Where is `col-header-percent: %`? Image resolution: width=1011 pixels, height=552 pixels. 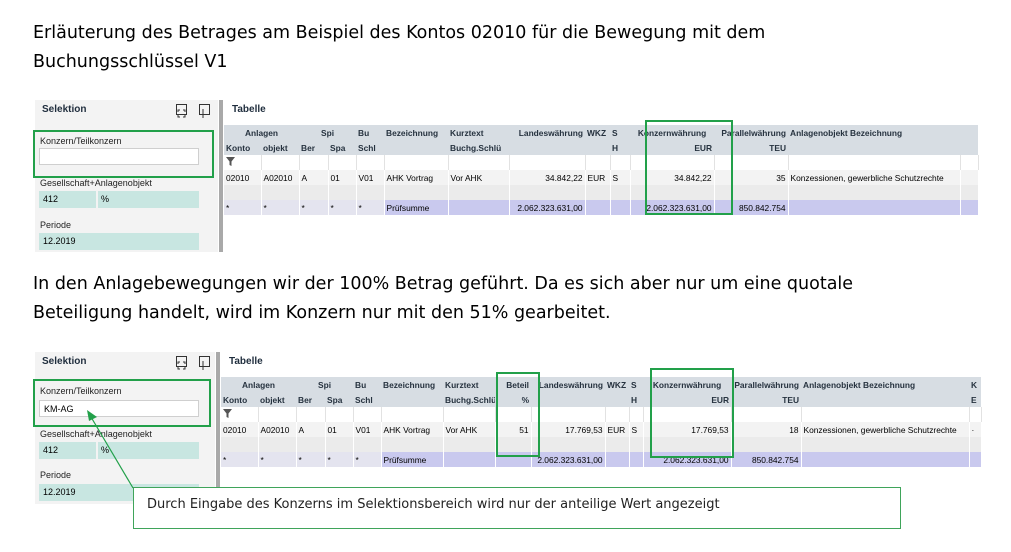 col-header-percent: % is located at coordinates (513, 399).